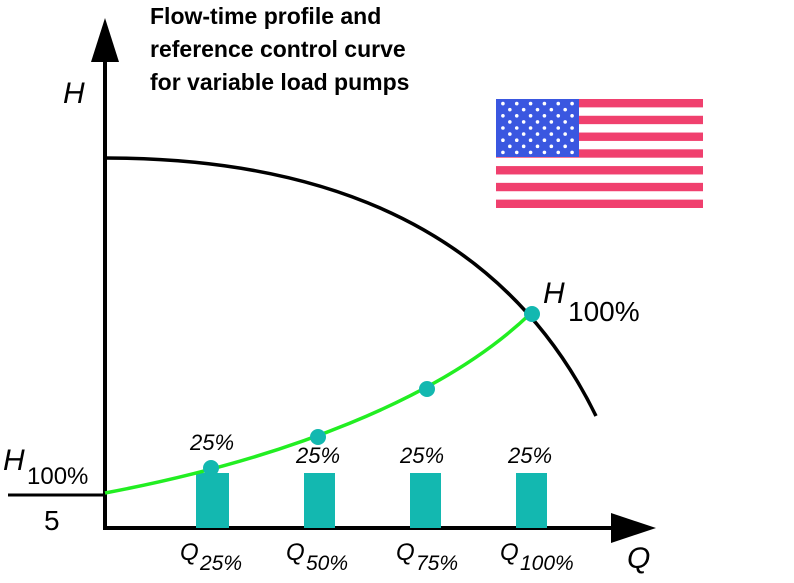  Describe the element at coordinates (509, 552) in the screenshot. I see `flow-label-q100-main: Q` at that location.